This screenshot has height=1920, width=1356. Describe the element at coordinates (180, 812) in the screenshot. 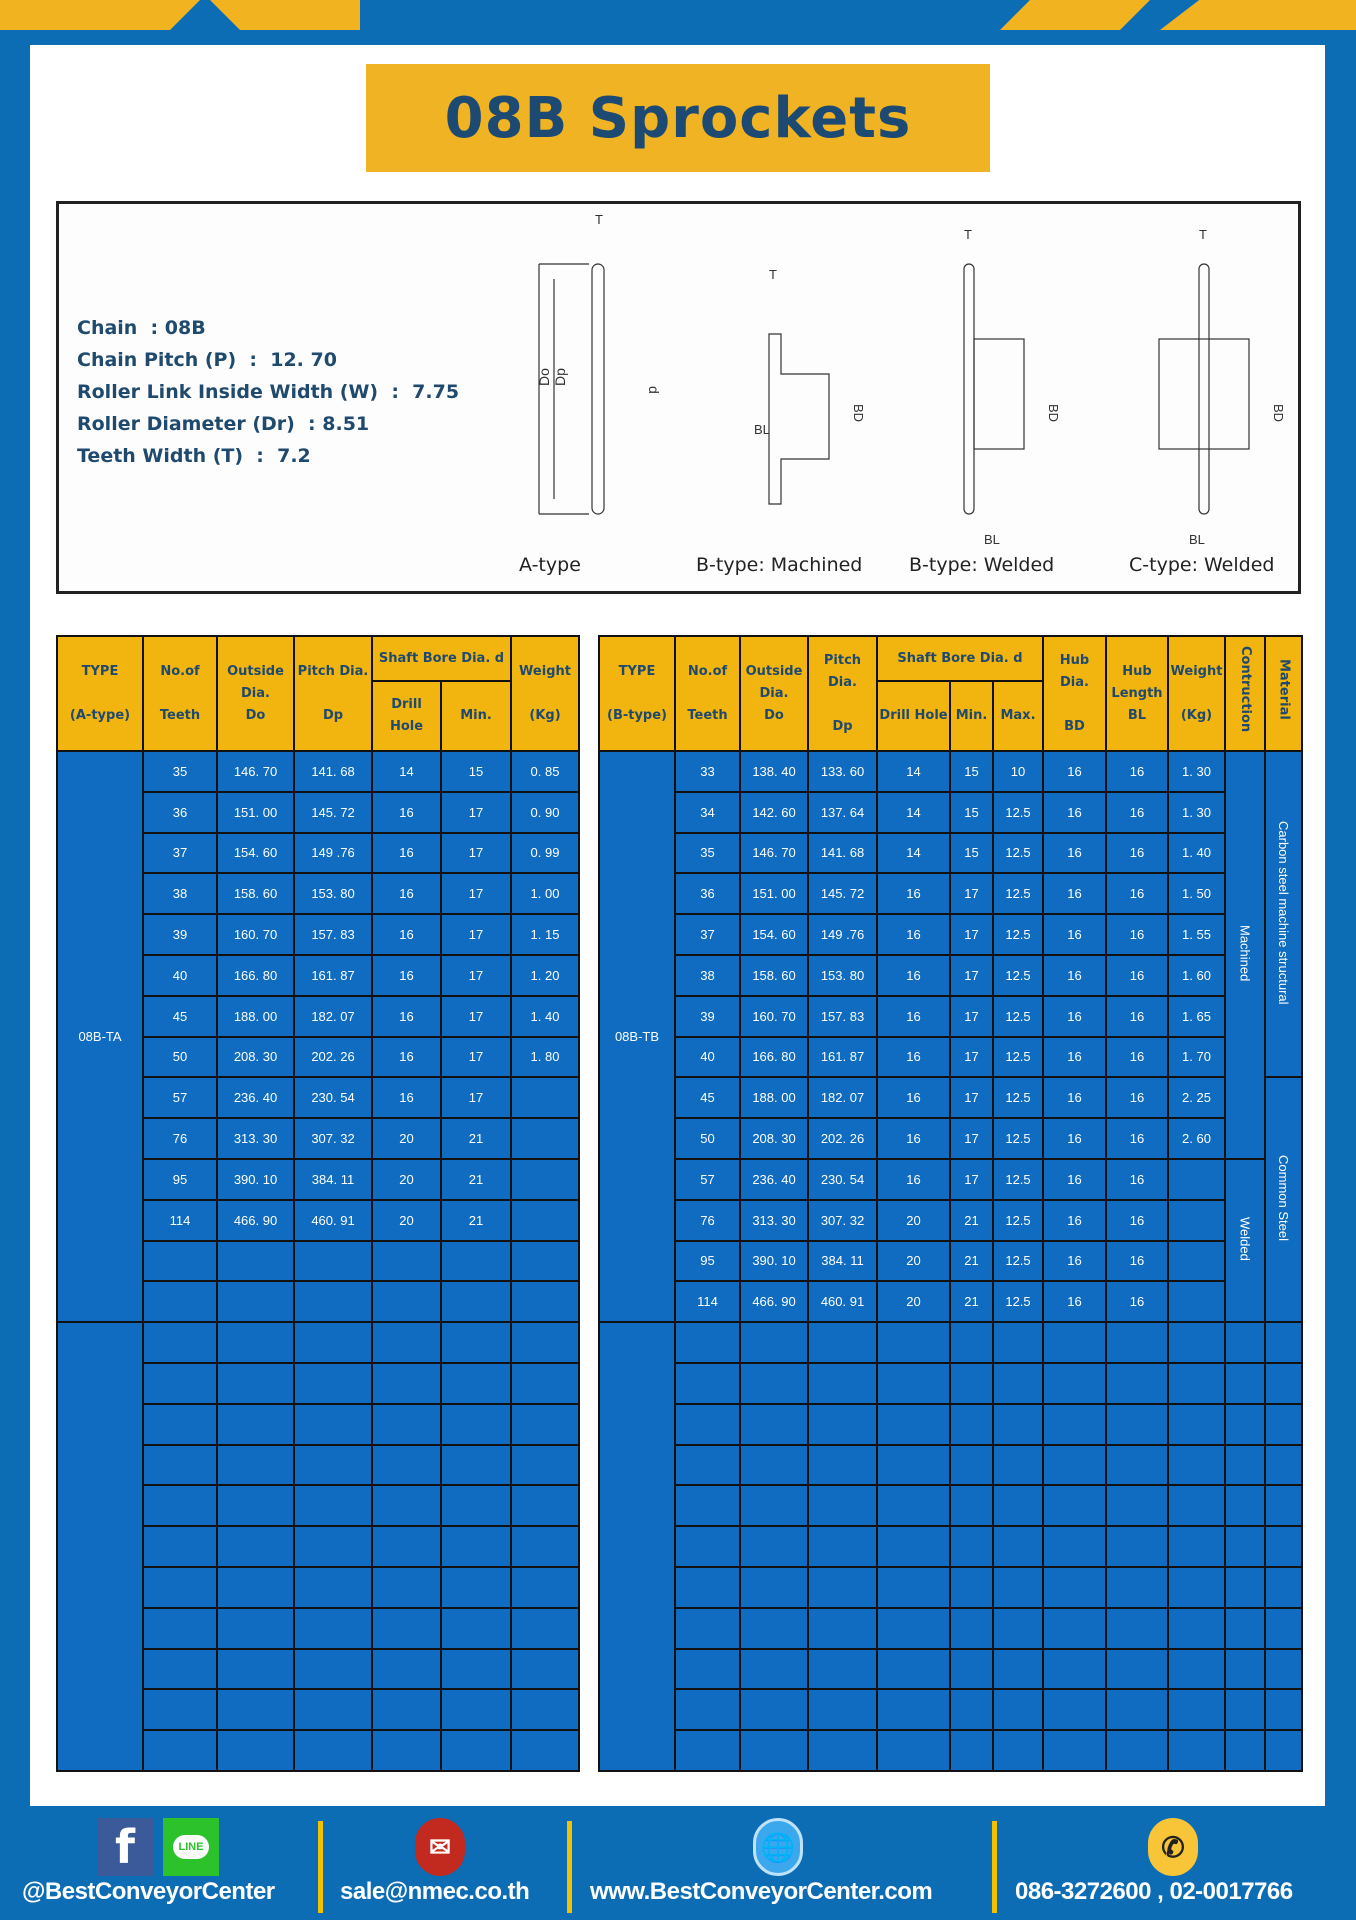

I see `cell-teeth: 36` at that location.